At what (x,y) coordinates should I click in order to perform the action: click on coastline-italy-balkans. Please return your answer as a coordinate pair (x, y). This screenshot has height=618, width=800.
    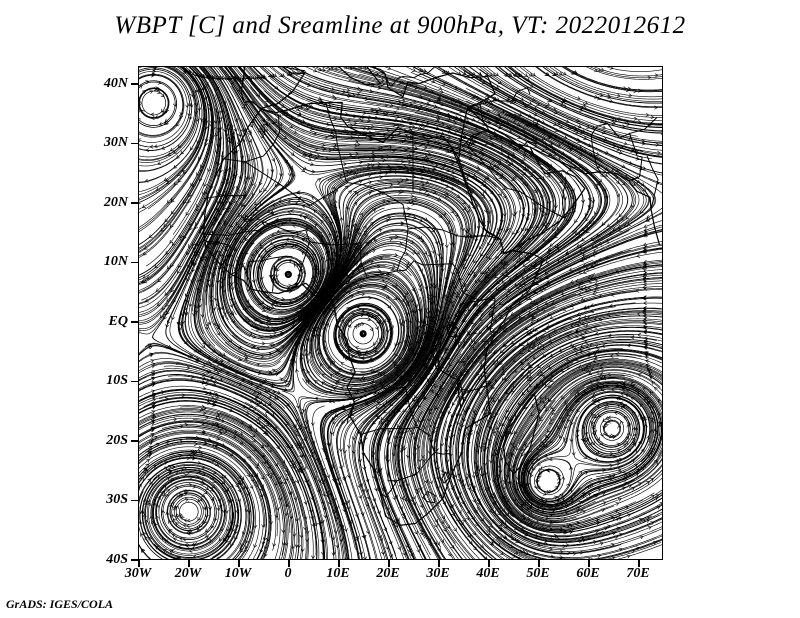
    Looking at the image, I should click on (378, 82).